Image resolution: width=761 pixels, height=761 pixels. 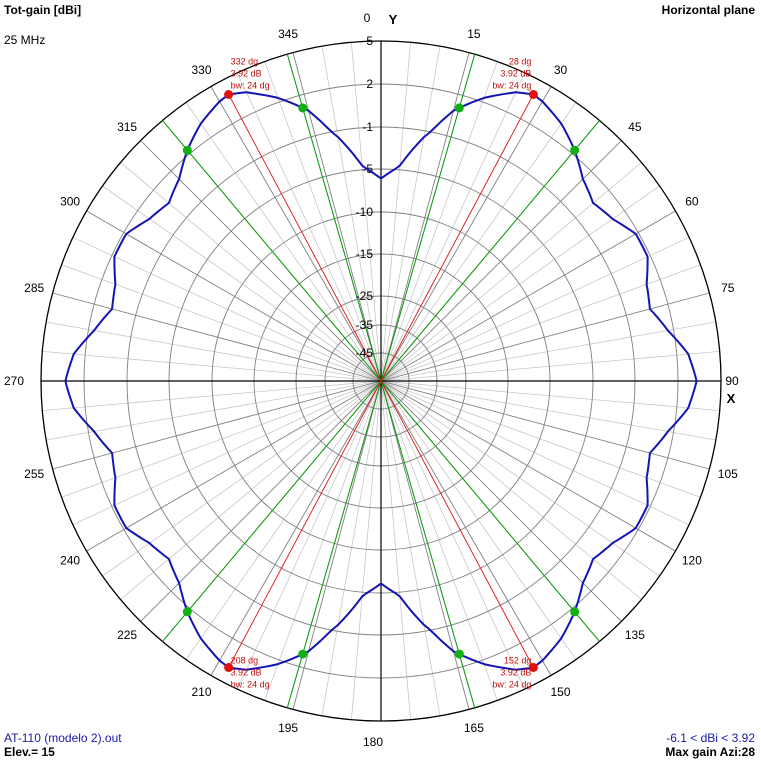 What do you see at coordinates (728, 288) in the screenshot?
I see `angle-tick-label: 75` at bounding box center [728, 288].